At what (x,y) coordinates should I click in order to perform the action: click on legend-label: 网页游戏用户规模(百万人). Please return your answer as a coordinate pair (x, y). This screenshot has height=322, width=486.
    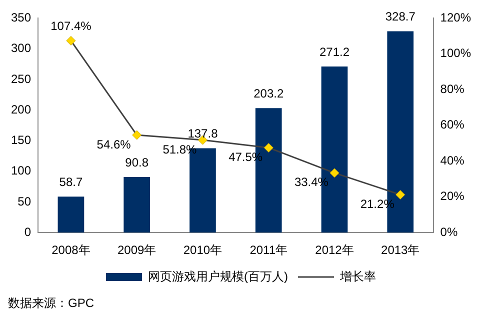
    Looking at the image, I should click on (218, 276).